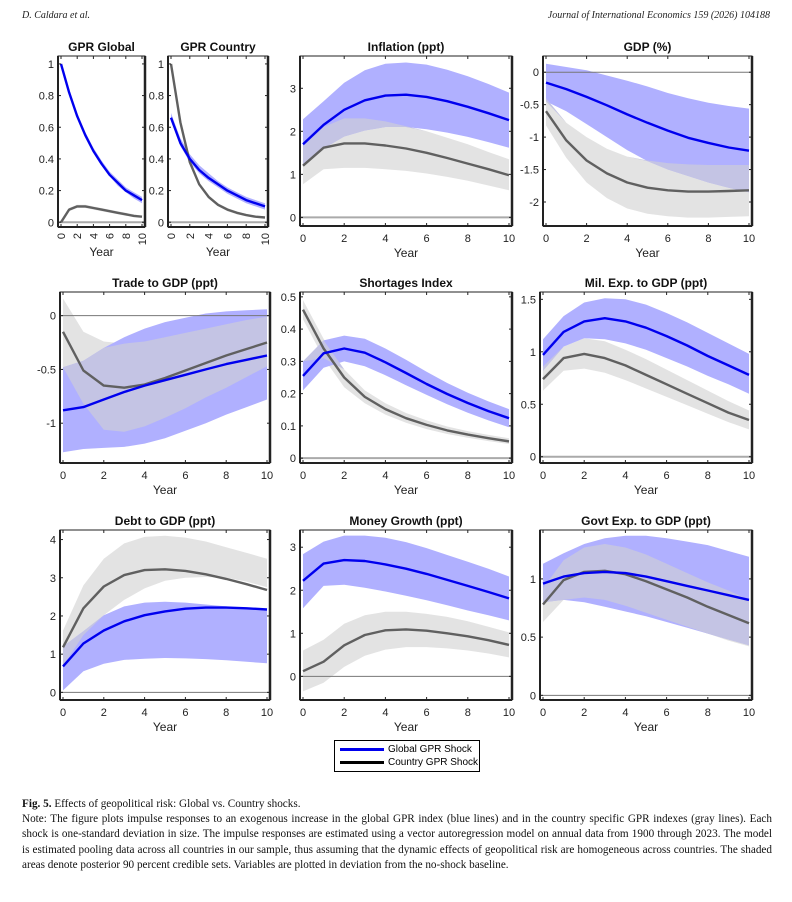 The width and height of the screenshot is (792, 902). What do you see at coordinates (534, 203) in the screenshot?
I see `y-tick-label: -2` at bounding box center [534, 203].